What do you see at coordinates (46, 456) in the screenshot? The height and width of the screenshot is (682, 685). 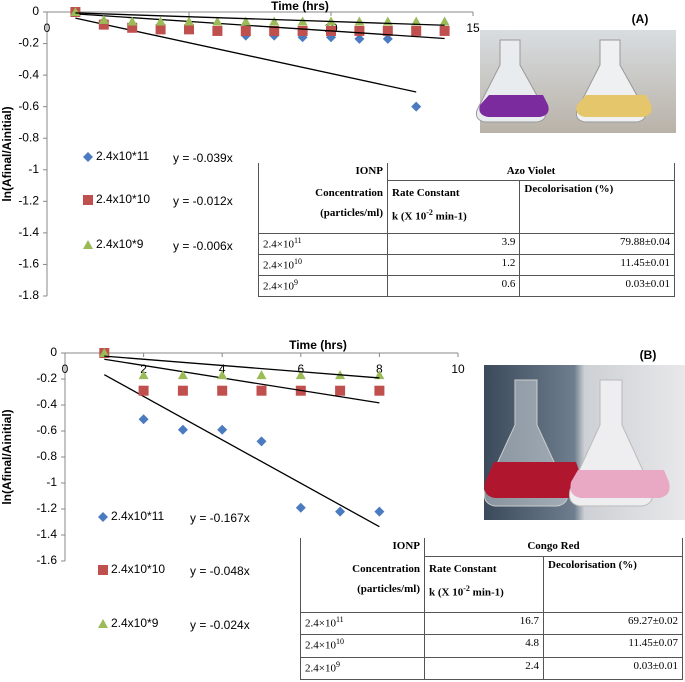 I see `y-tick-label: -0.8` at bounding box center [46, 456].